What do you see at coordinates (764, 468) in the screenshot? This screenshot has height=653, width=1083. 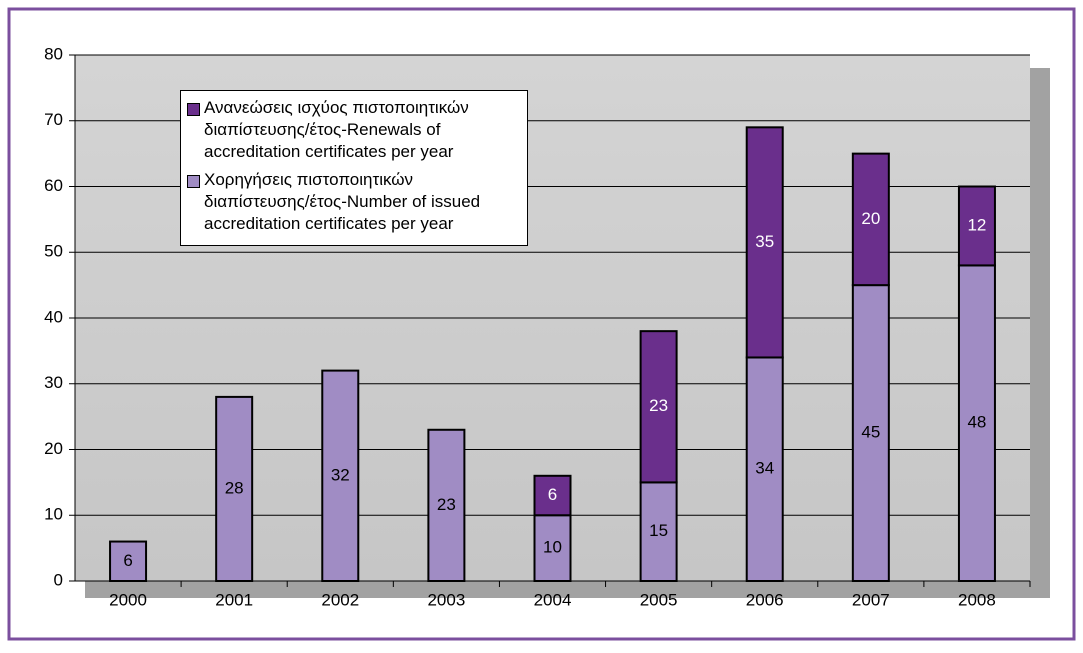 I see `data-label: 34` at bounding box center [764, 468].